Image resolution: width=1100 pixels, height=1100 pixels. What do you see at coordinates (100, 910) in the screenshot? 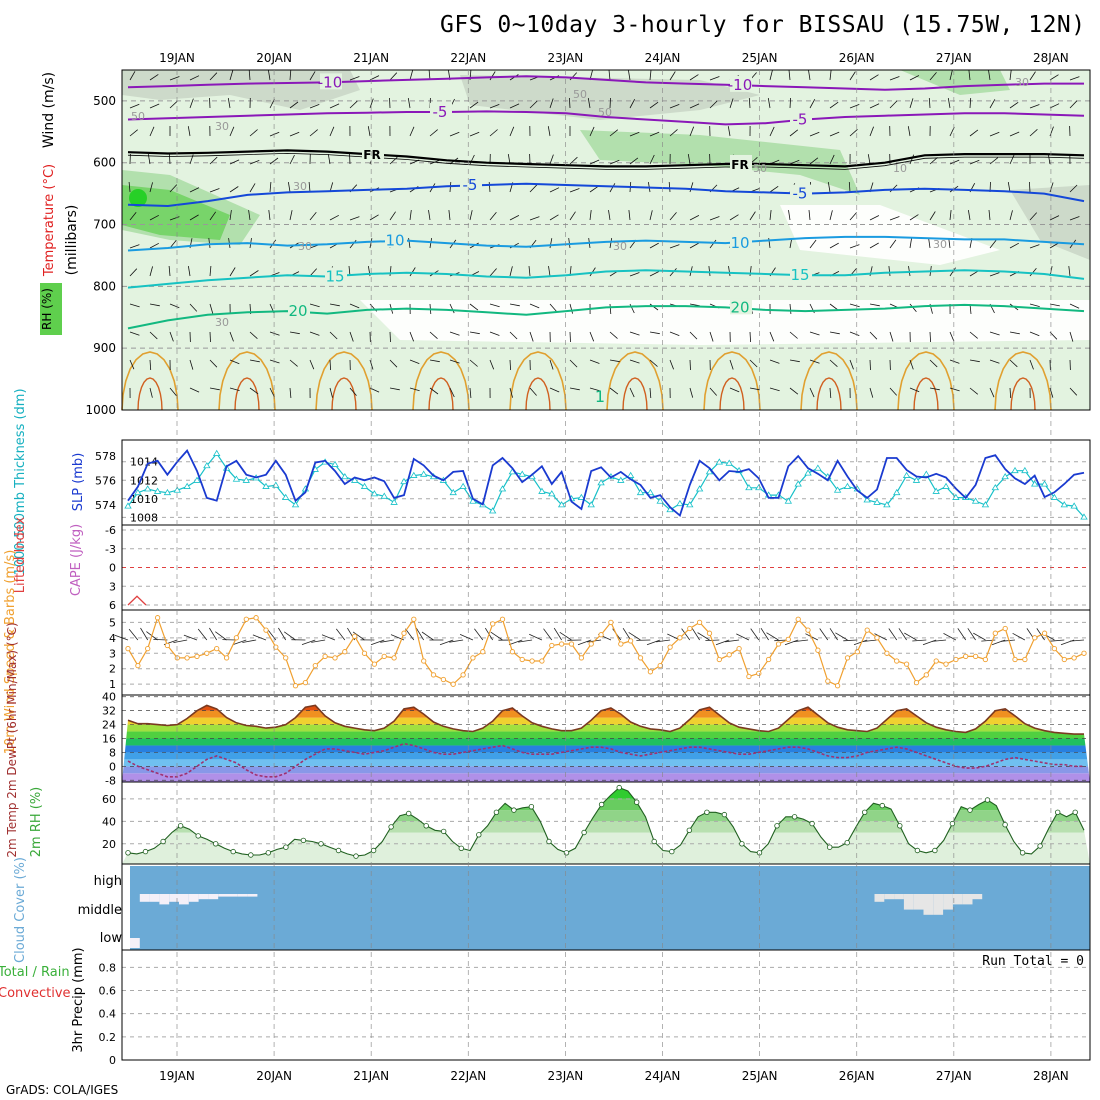
I see `cloud-level-label: middle` at bounding box center [100, 910].